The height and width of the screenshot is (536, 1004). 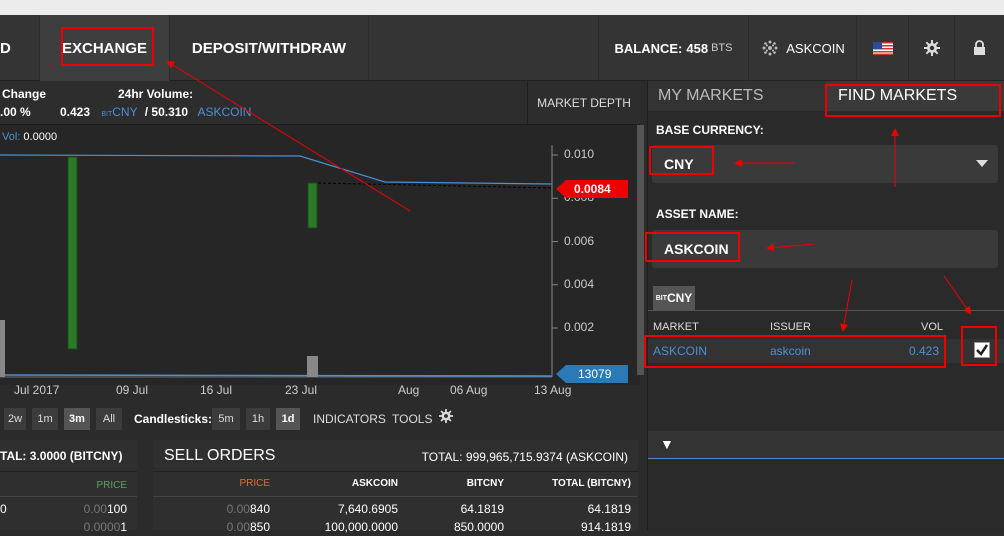 What do you see at coordinates (931, 48) in the screenshot?
I see `settings-button` at bounding box center [931, 48].